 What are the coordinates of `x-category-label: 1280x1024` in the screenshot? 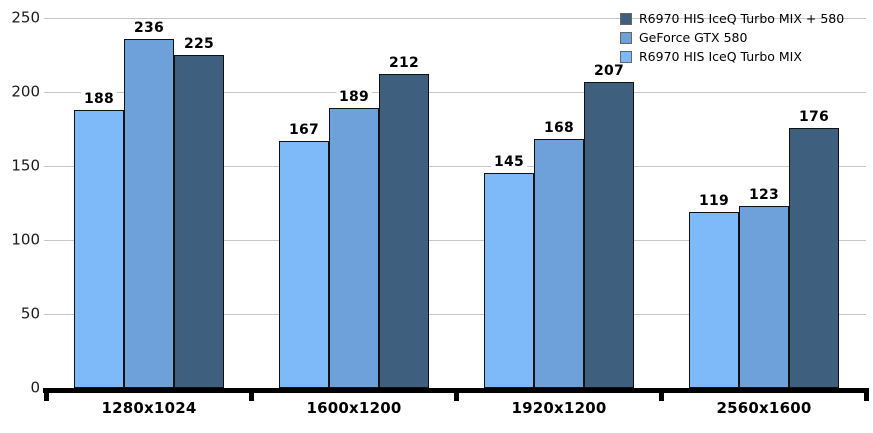 It's located at (149, 408).